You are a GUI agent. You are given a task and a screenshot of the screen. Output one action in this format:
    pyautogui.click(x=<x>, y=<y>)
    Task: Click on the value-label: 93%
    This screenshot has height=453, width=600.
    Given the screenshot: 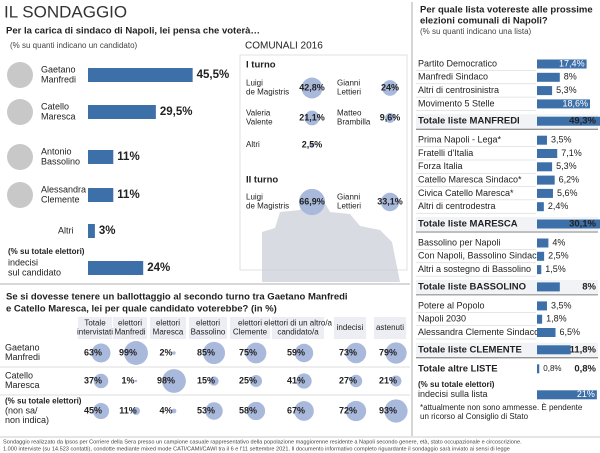 What is the action you would take?
    pyautogui.click(x=388, y=410)
    